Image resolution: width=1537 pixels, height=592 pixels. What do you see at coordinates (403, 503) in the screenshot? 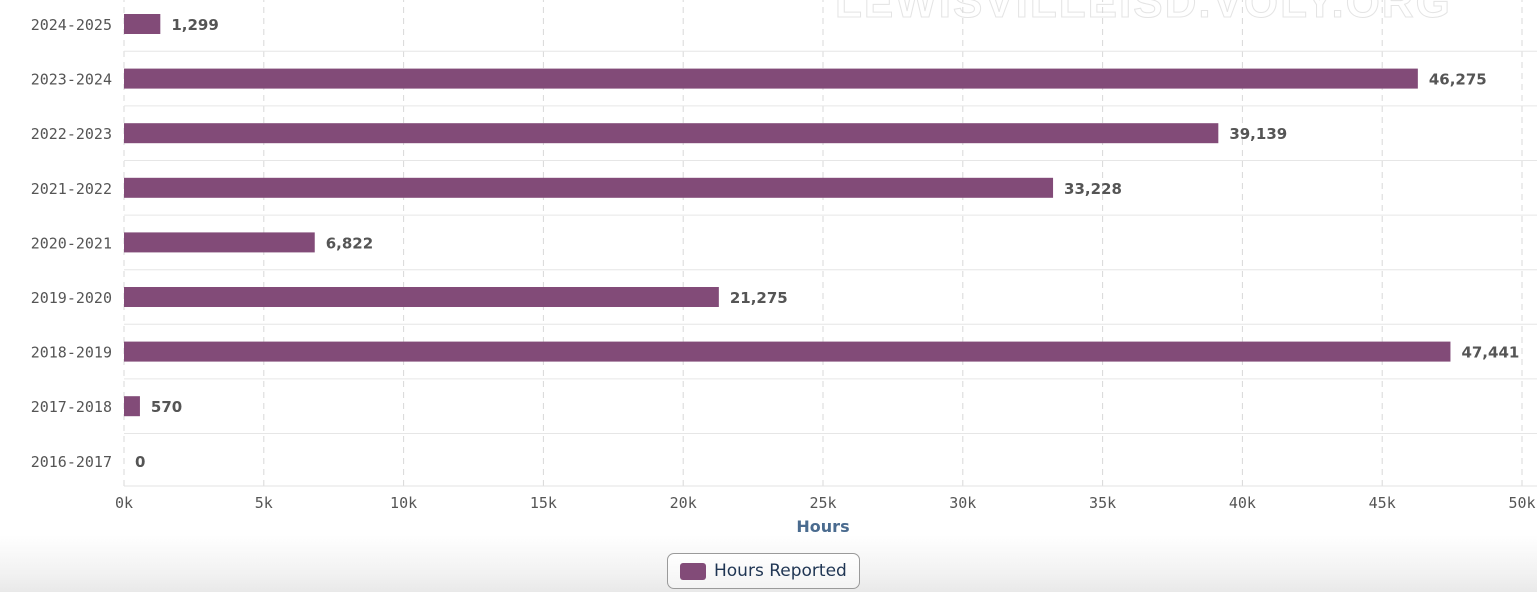
I see `x-tick-label: 10k` at bounding box center [403, 503].